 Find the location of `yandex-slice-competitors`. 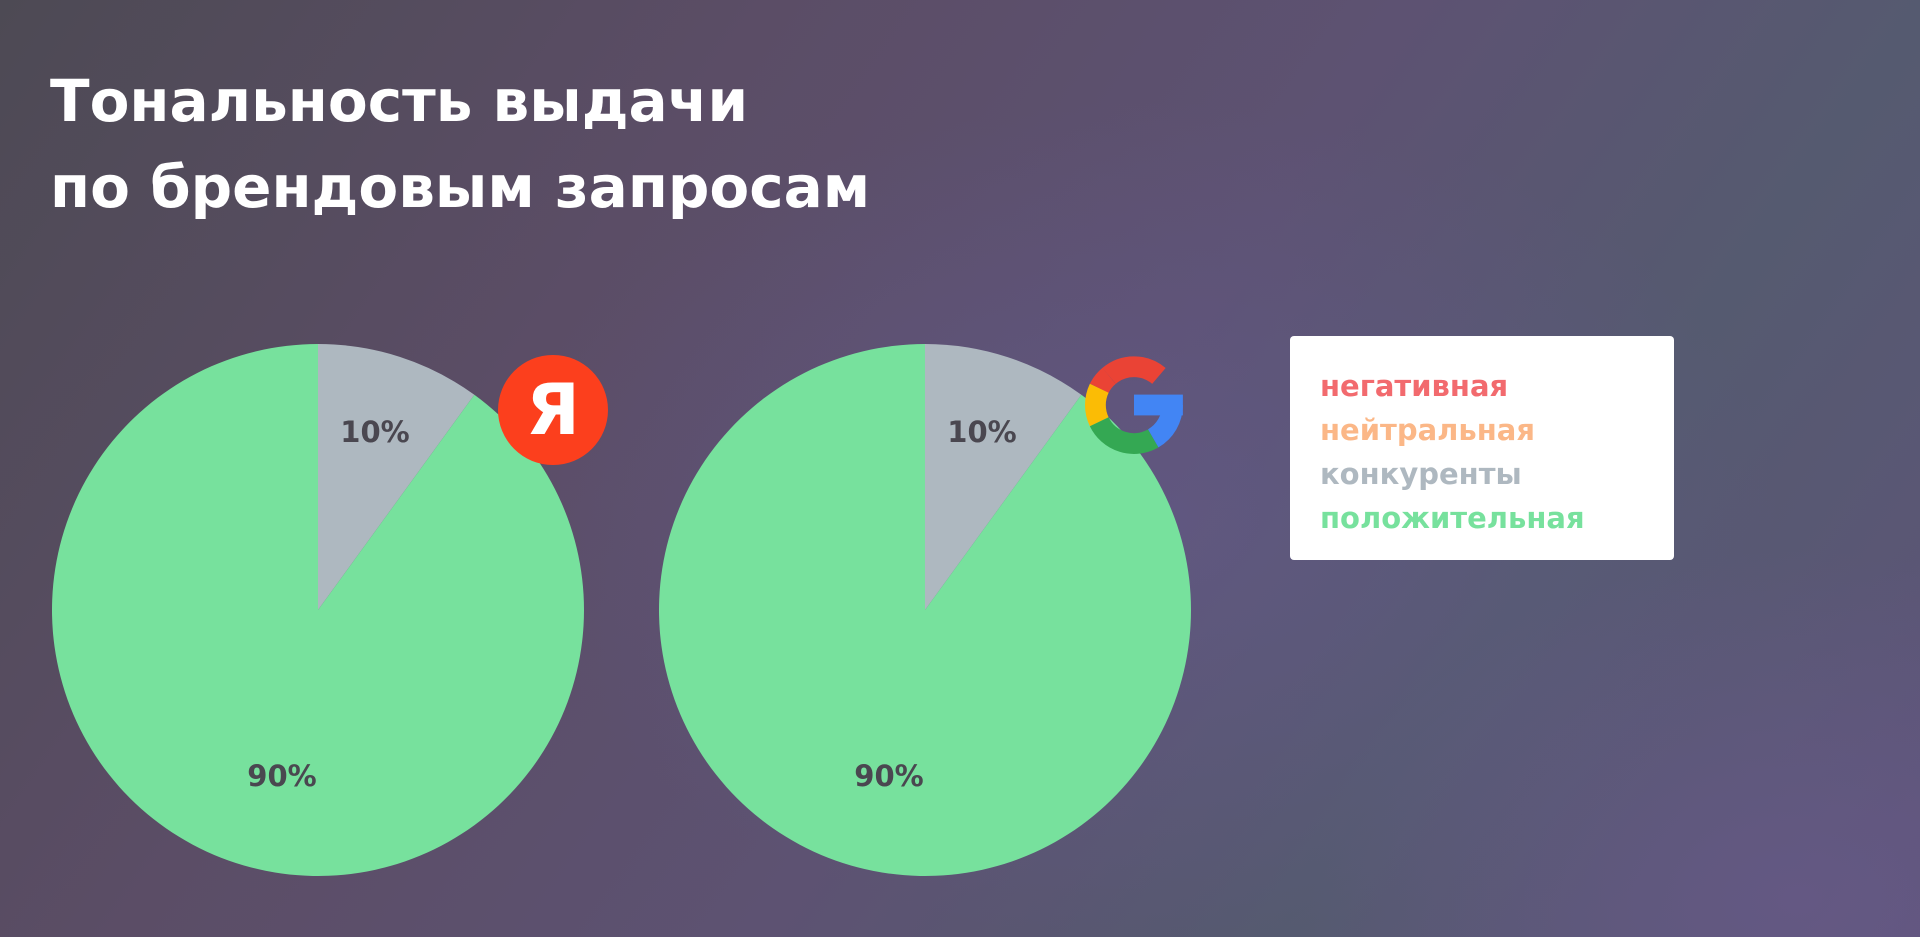

yandex-slice-competitors is located at coordinates (396, 477).